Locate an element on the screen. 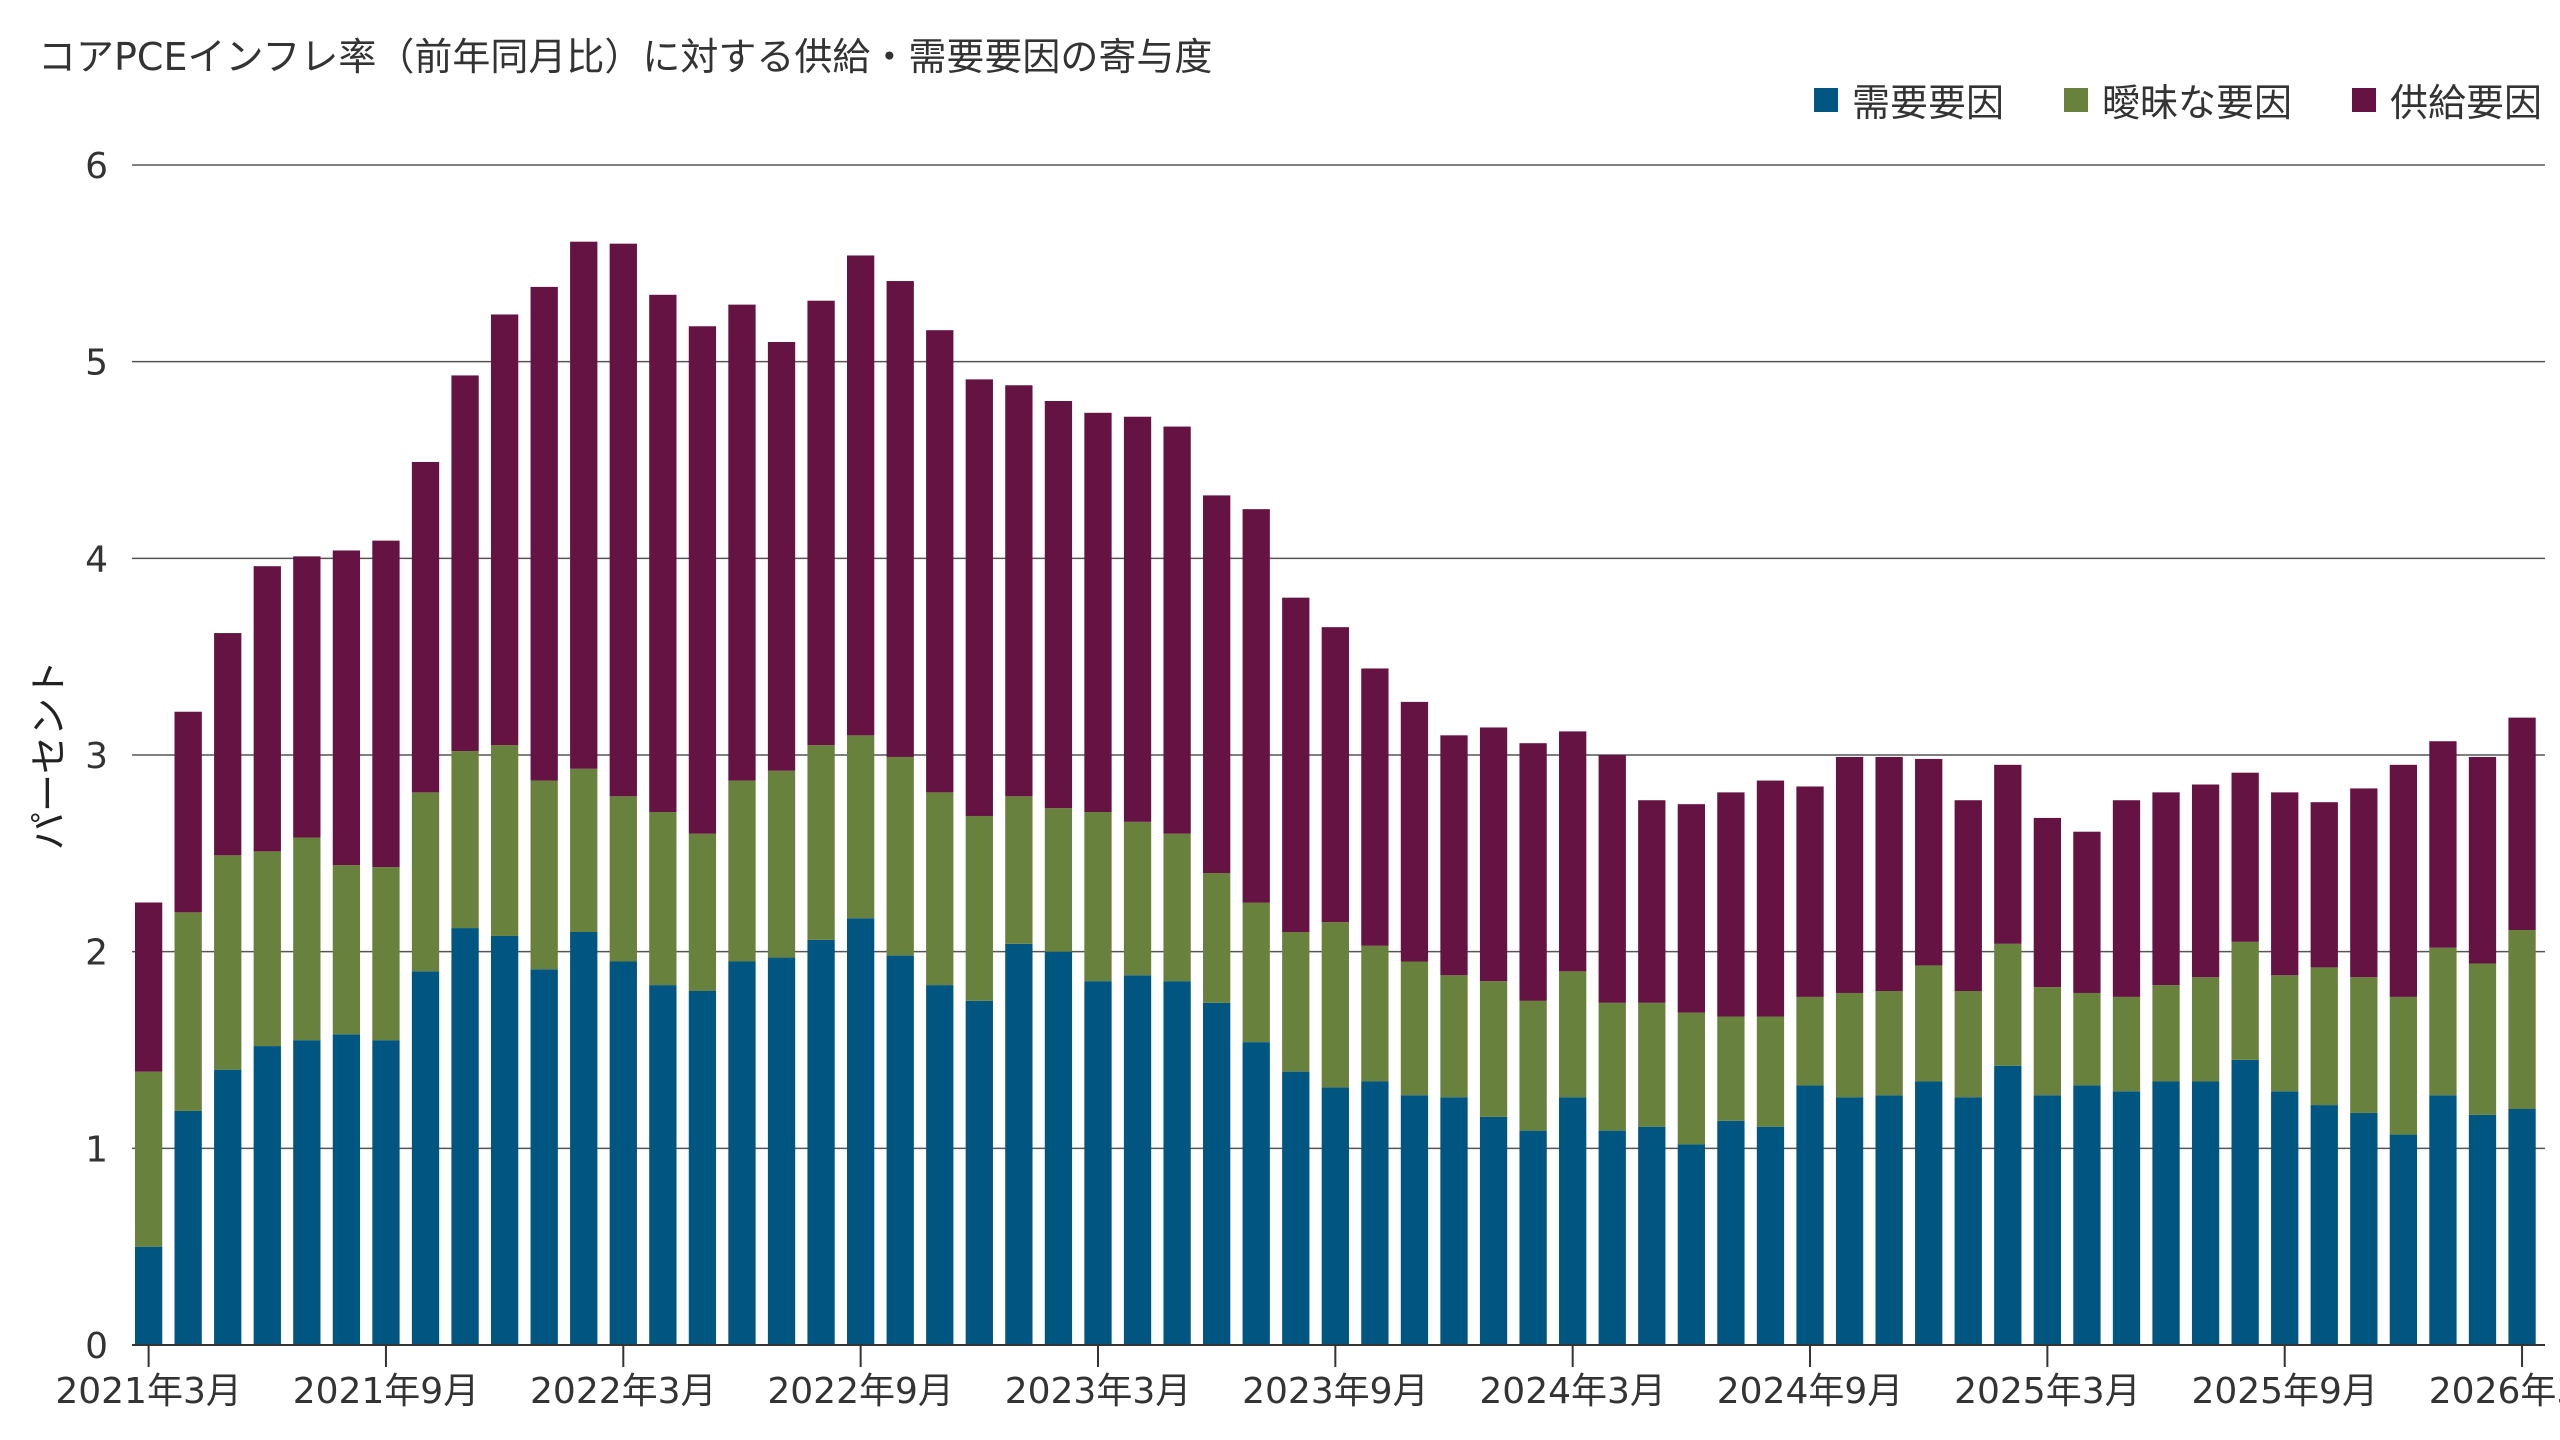 This screenshot has width=2560, height=1440. legend: 需要要因 曖昧な要因 供給要因 is located at coordinates (2177, 99).